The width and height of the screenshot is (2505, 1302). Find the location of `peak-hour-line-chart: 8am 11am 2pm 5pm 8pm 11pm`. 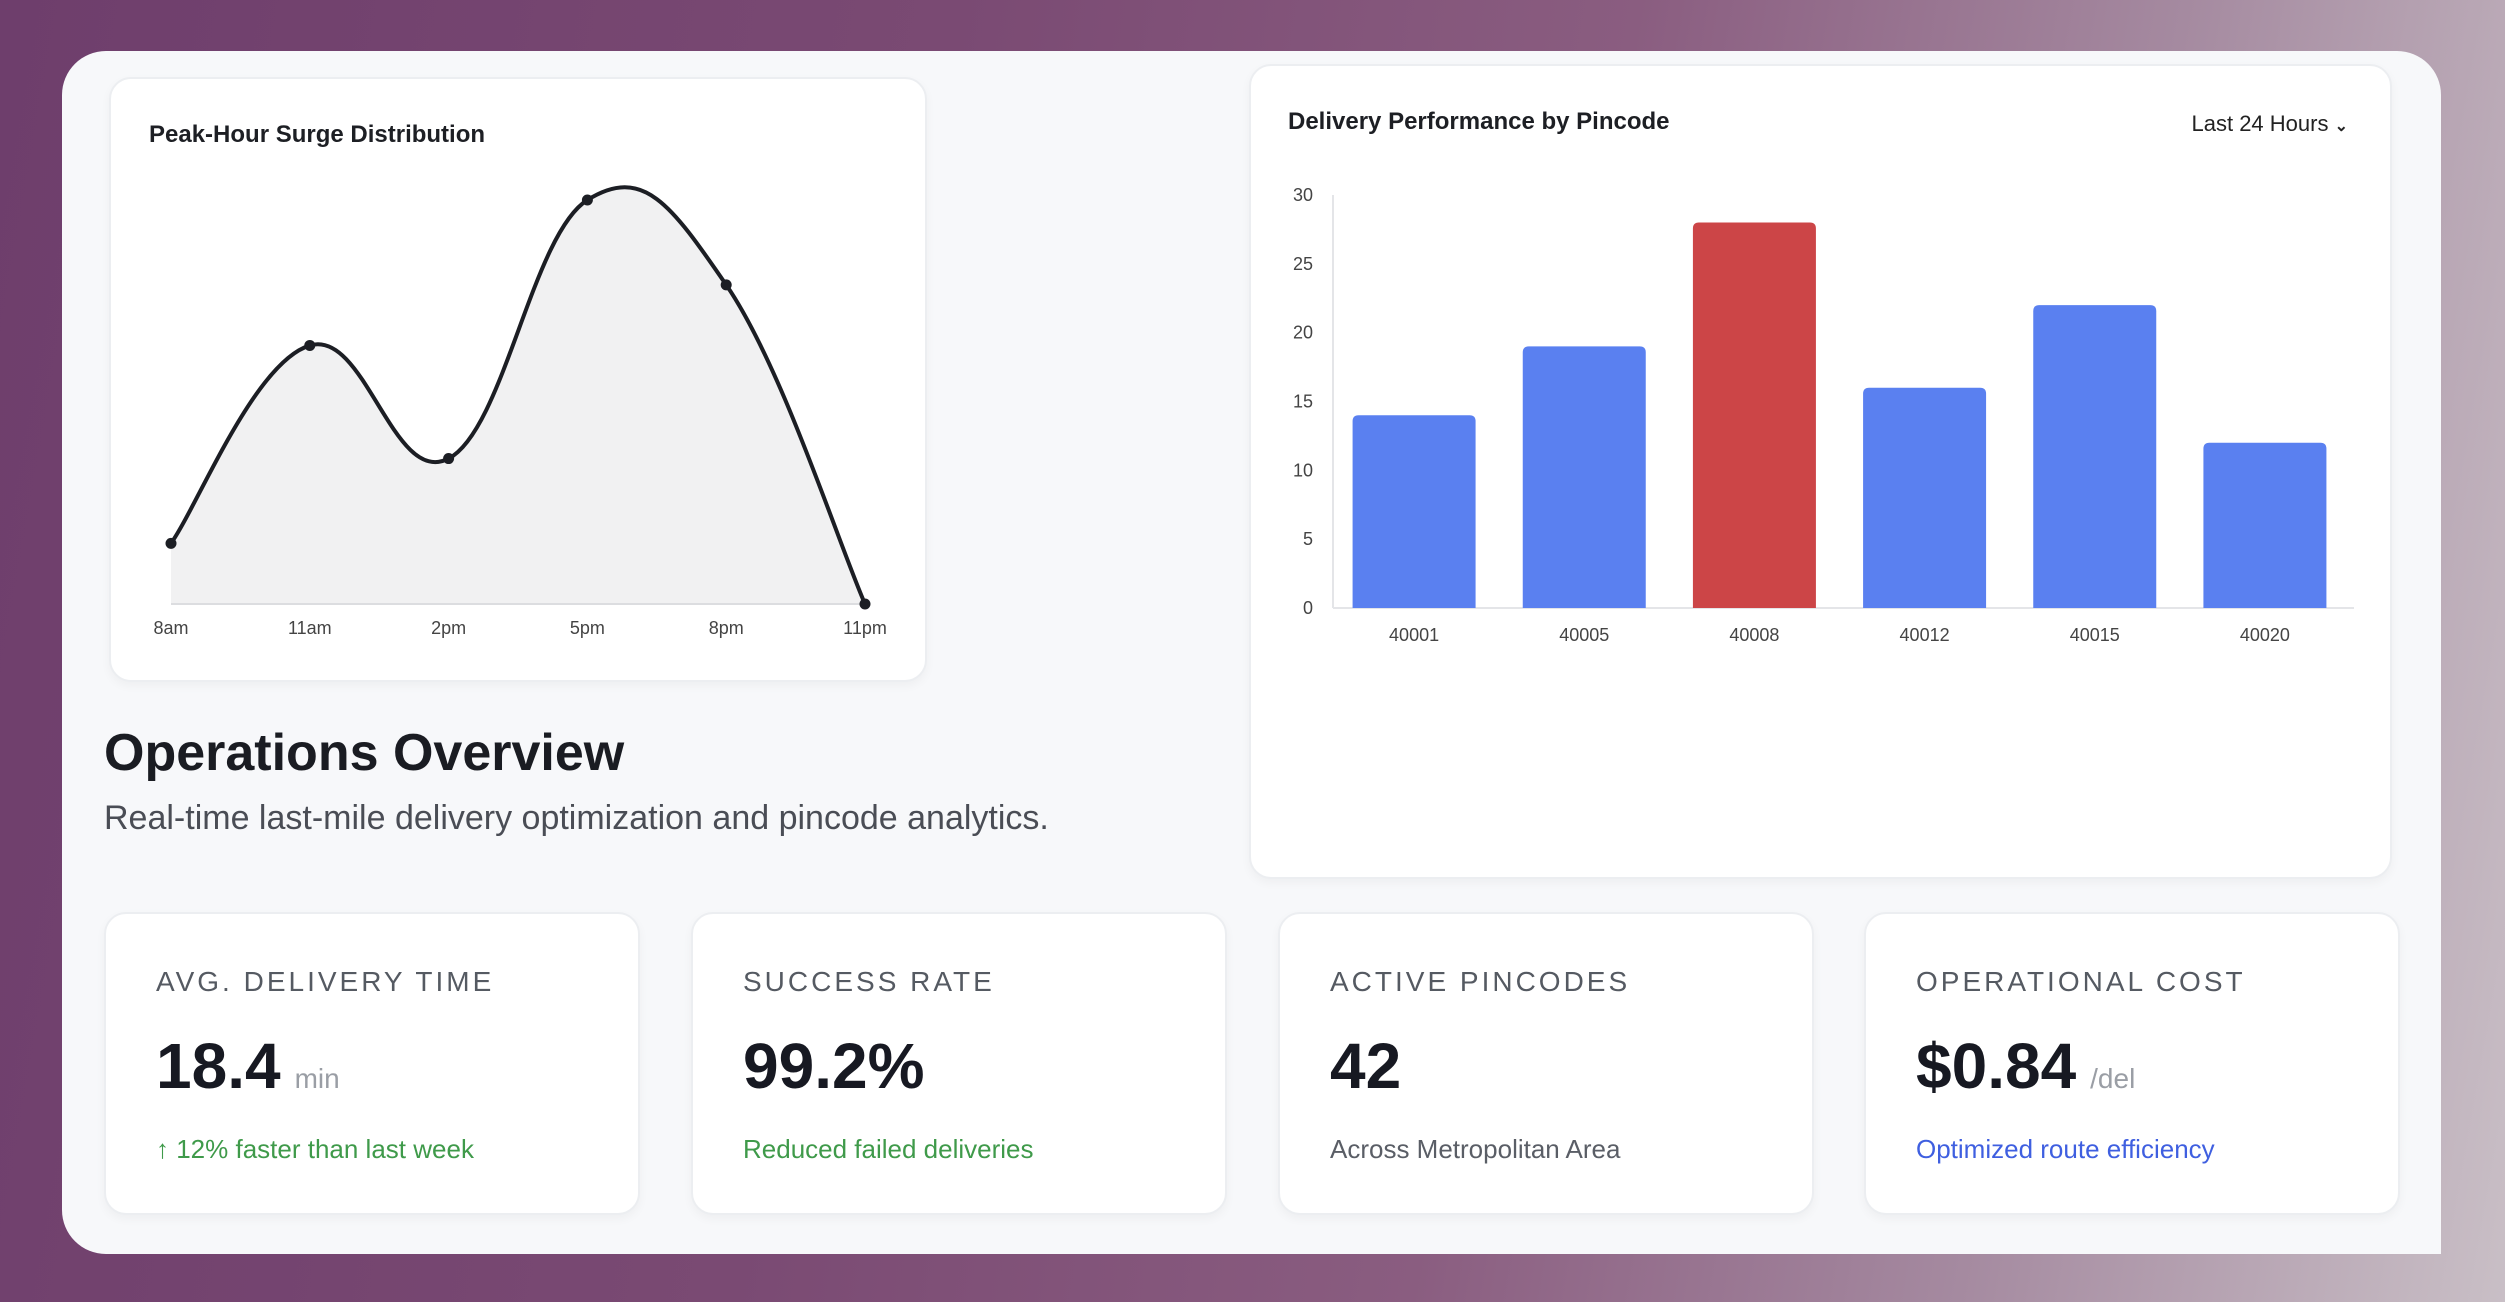

peak-hour-line-chart: 8am 11am 2pm 5pm 8pm 11pm is located at coordinates (520, 411).